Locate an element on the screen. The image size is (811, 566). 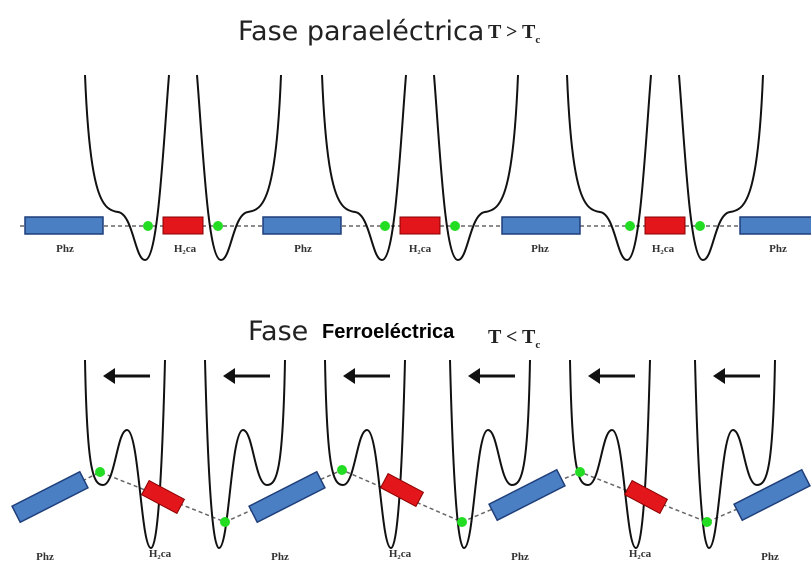
condition-text: T < T is located at coordinates (512, 337).